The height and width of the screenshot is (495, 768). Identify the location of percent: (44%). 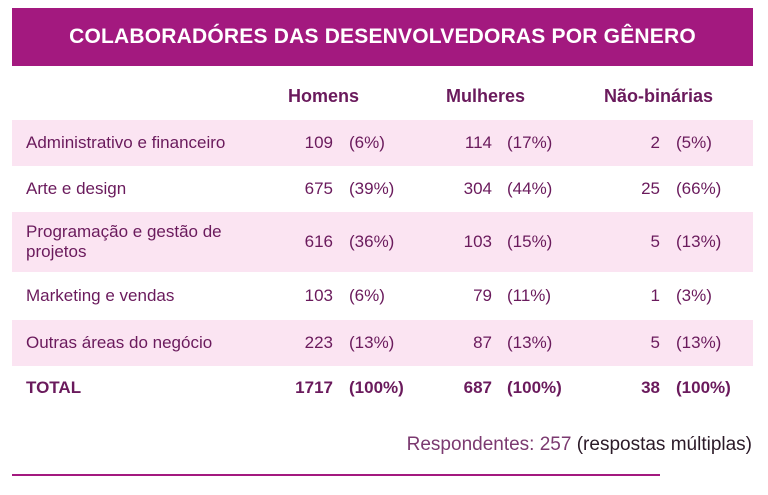
(530, 188).